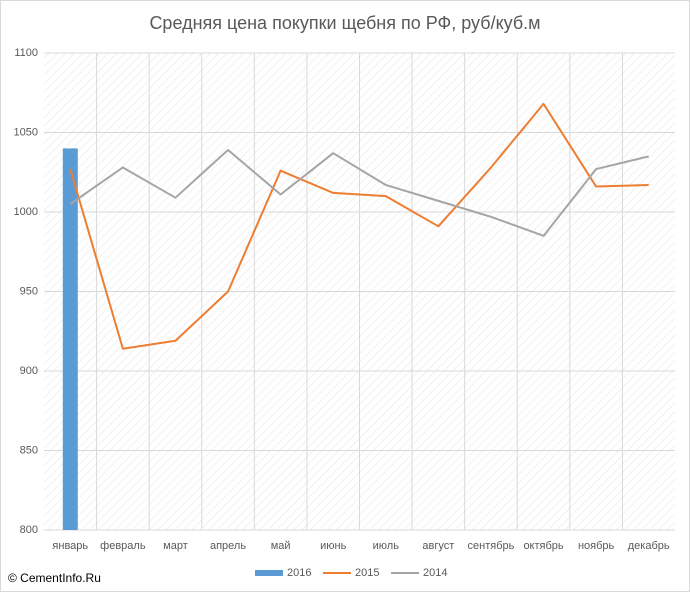 This screenshot has width=690, height=592. I want to click on y-tick-label: 950, so click(29, 291).